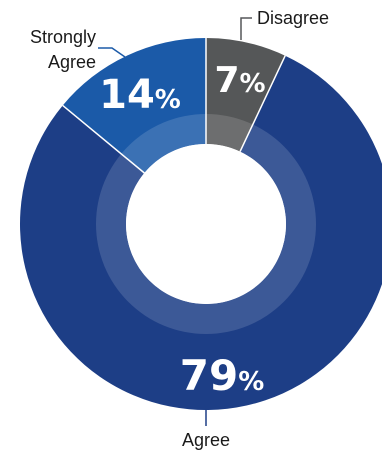  Describe the element at coordinates (293, 18) in the screenshot. I see `disagree-label: Disagree` at that location.